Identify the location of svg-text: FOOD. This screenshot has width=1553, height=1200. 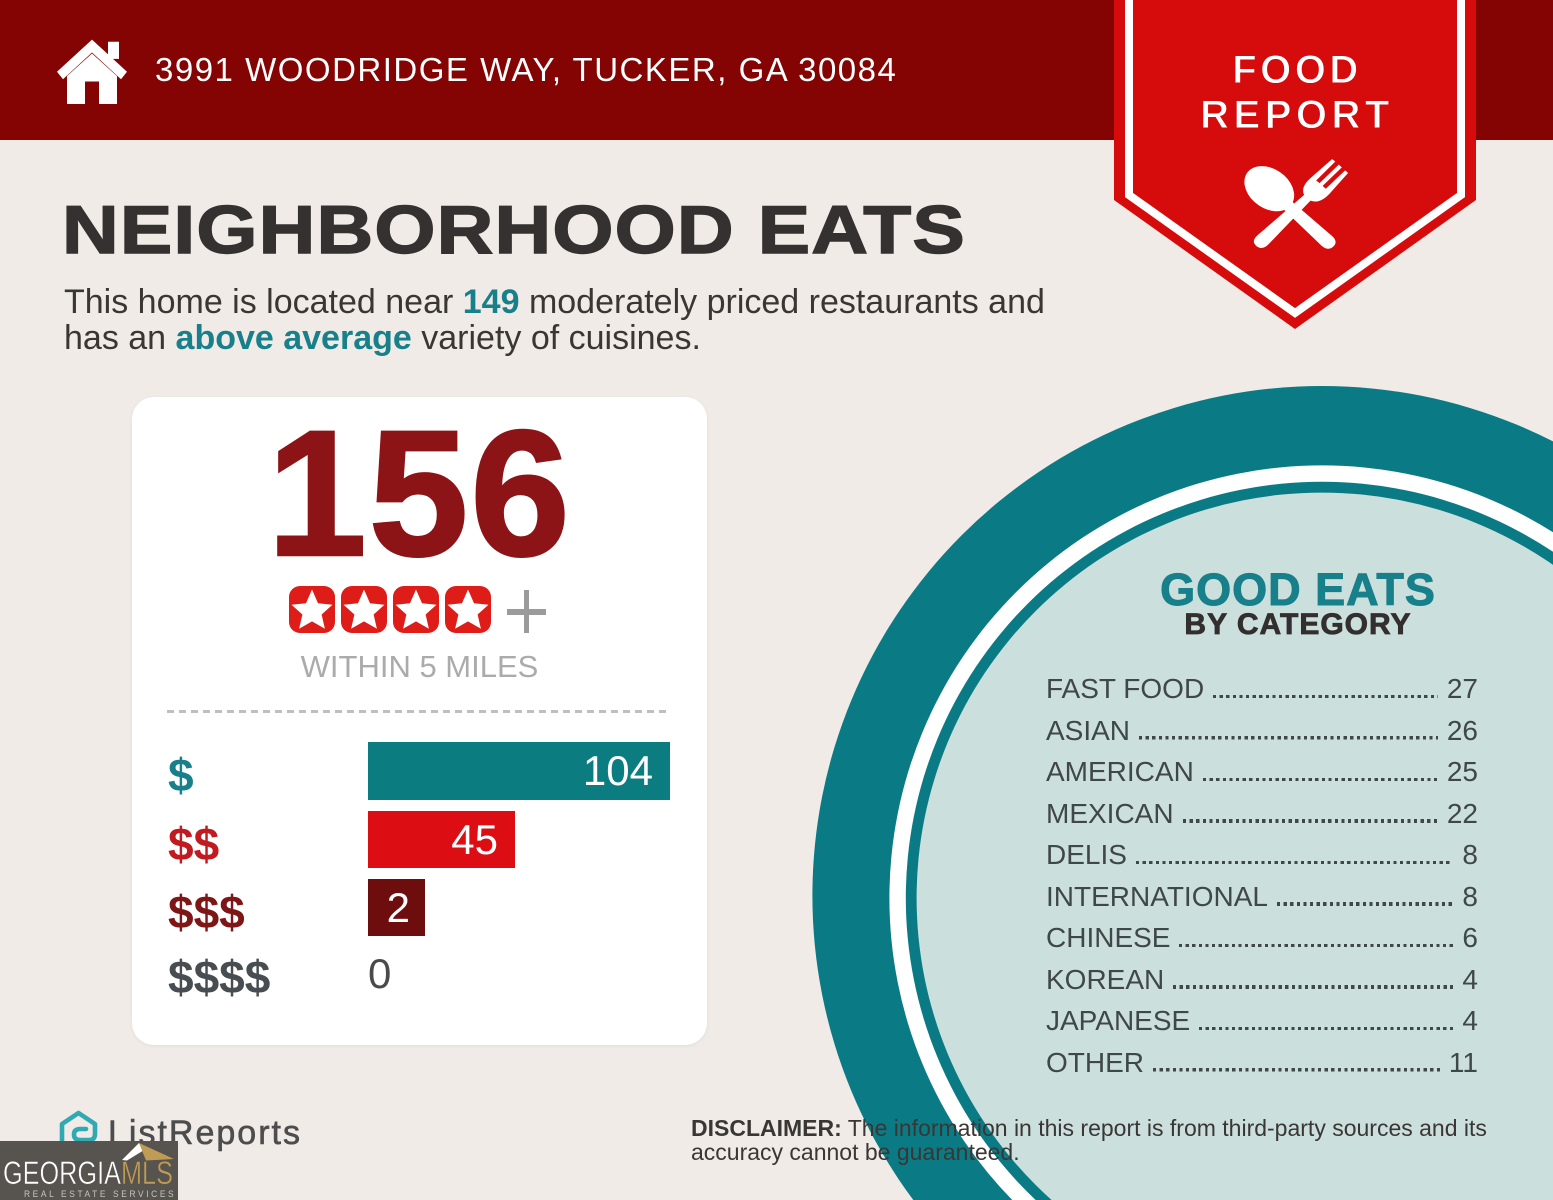
(1297, 70).